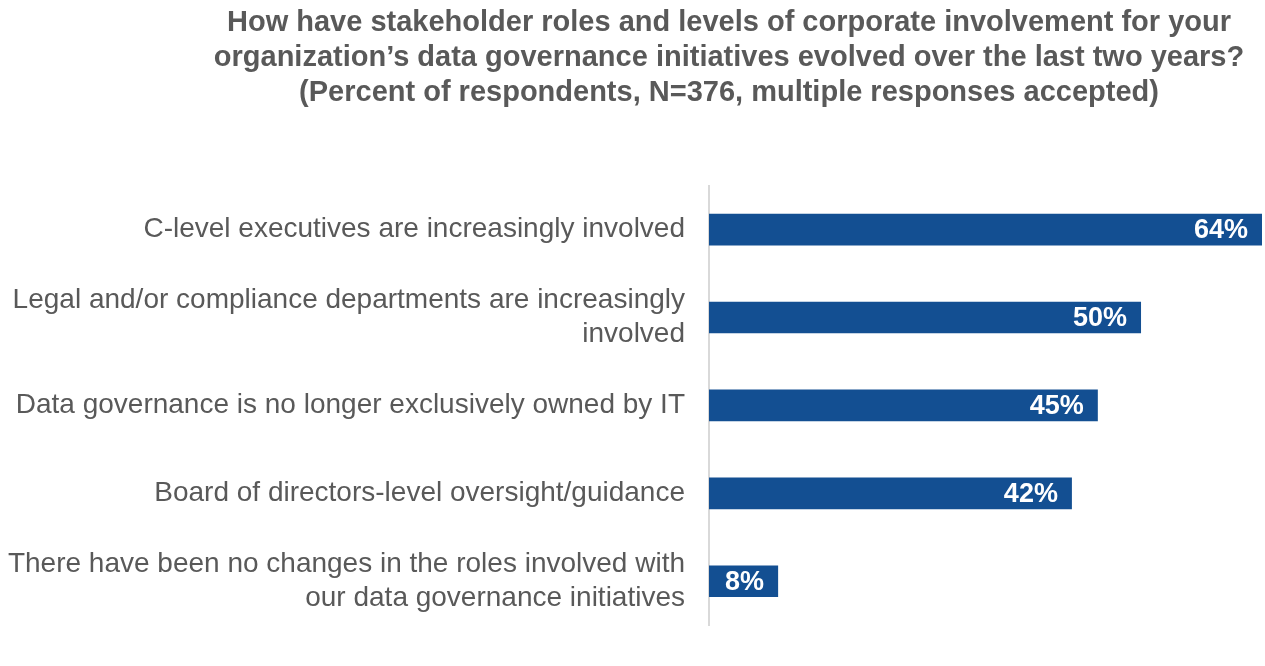  I want to click on data-label: 8%, so click(745, 580).